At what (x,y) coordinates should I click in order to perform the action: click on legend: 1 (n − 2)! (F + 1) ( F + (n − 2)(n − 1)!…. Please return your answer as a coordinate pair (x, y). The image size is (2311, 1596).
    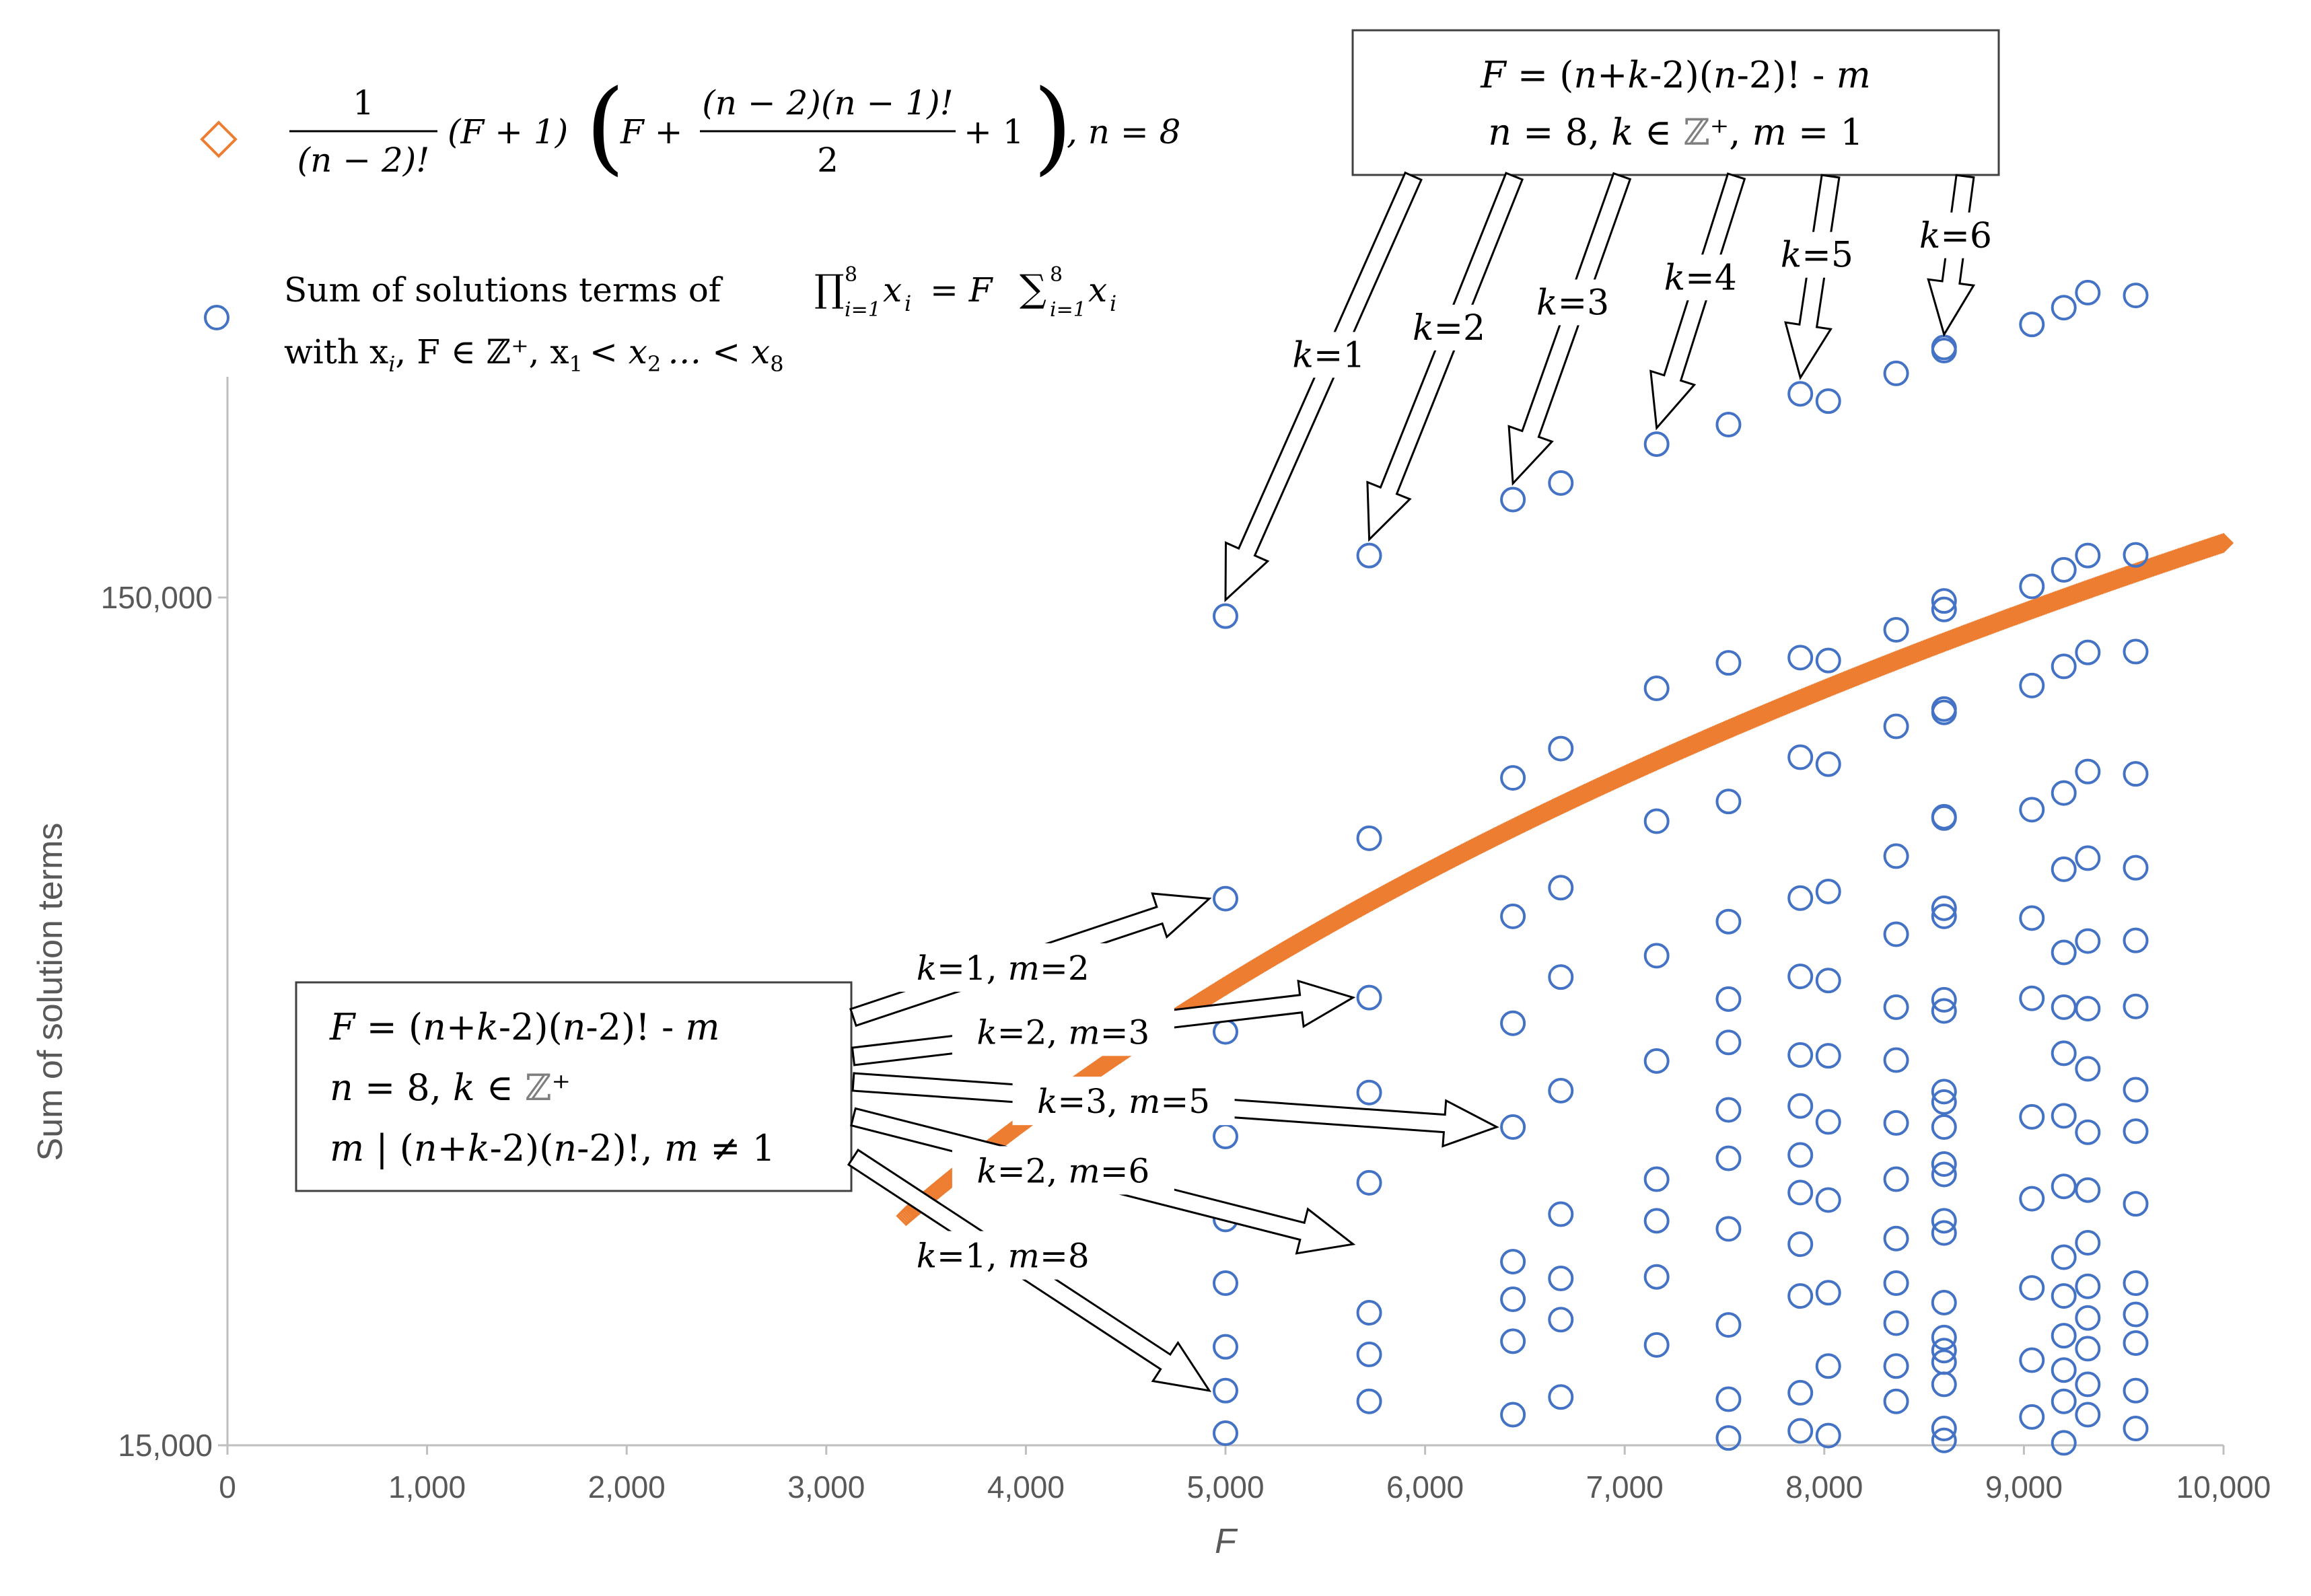
    Looking at the image, I should click on (690, 223).